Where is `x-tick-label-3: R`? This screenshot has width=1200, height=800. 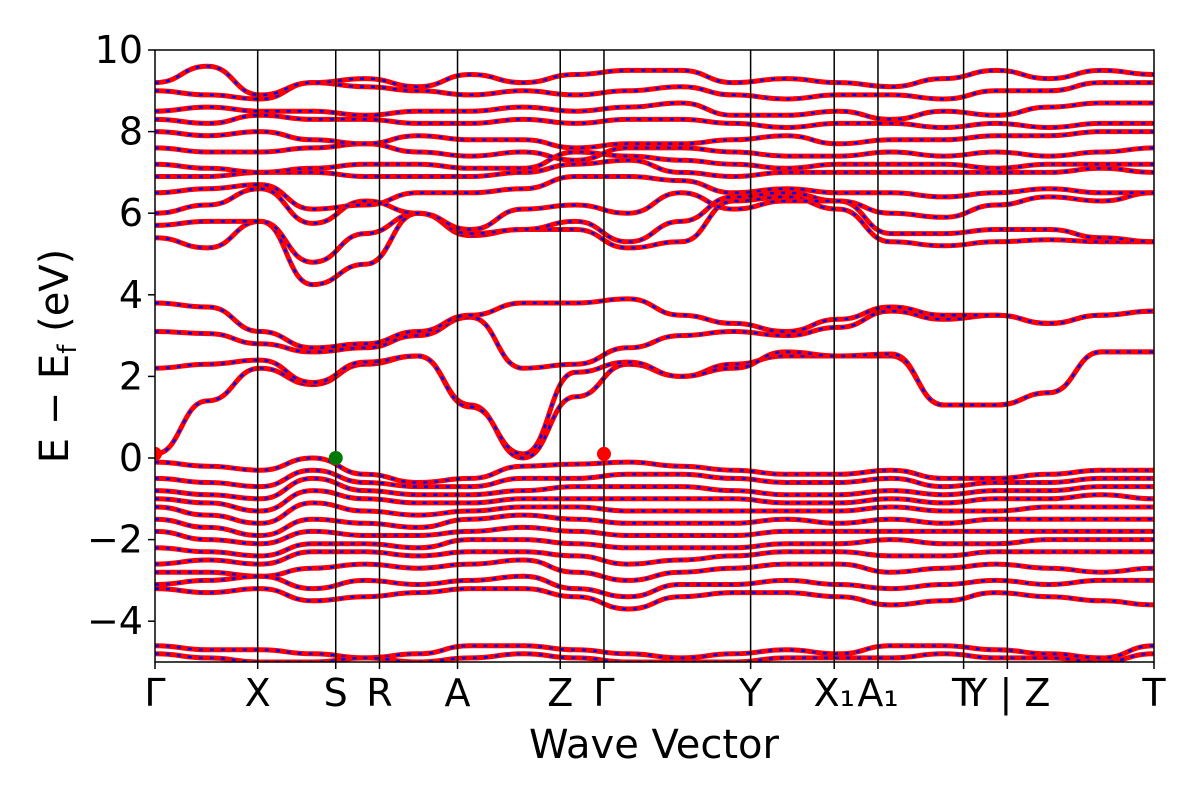
x-tick-label-3: R is located at coordinates (379, 693).